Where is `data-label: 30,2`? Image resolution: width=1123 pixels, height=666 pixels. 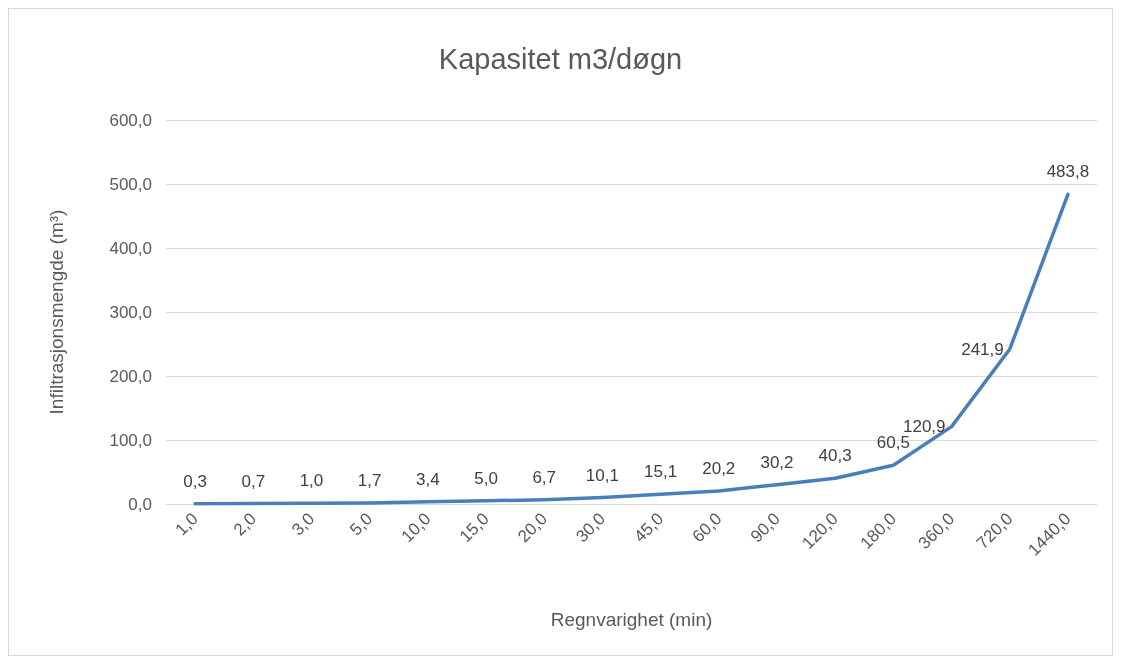
data-label: 30,2 is located at coordinates (777, 462).